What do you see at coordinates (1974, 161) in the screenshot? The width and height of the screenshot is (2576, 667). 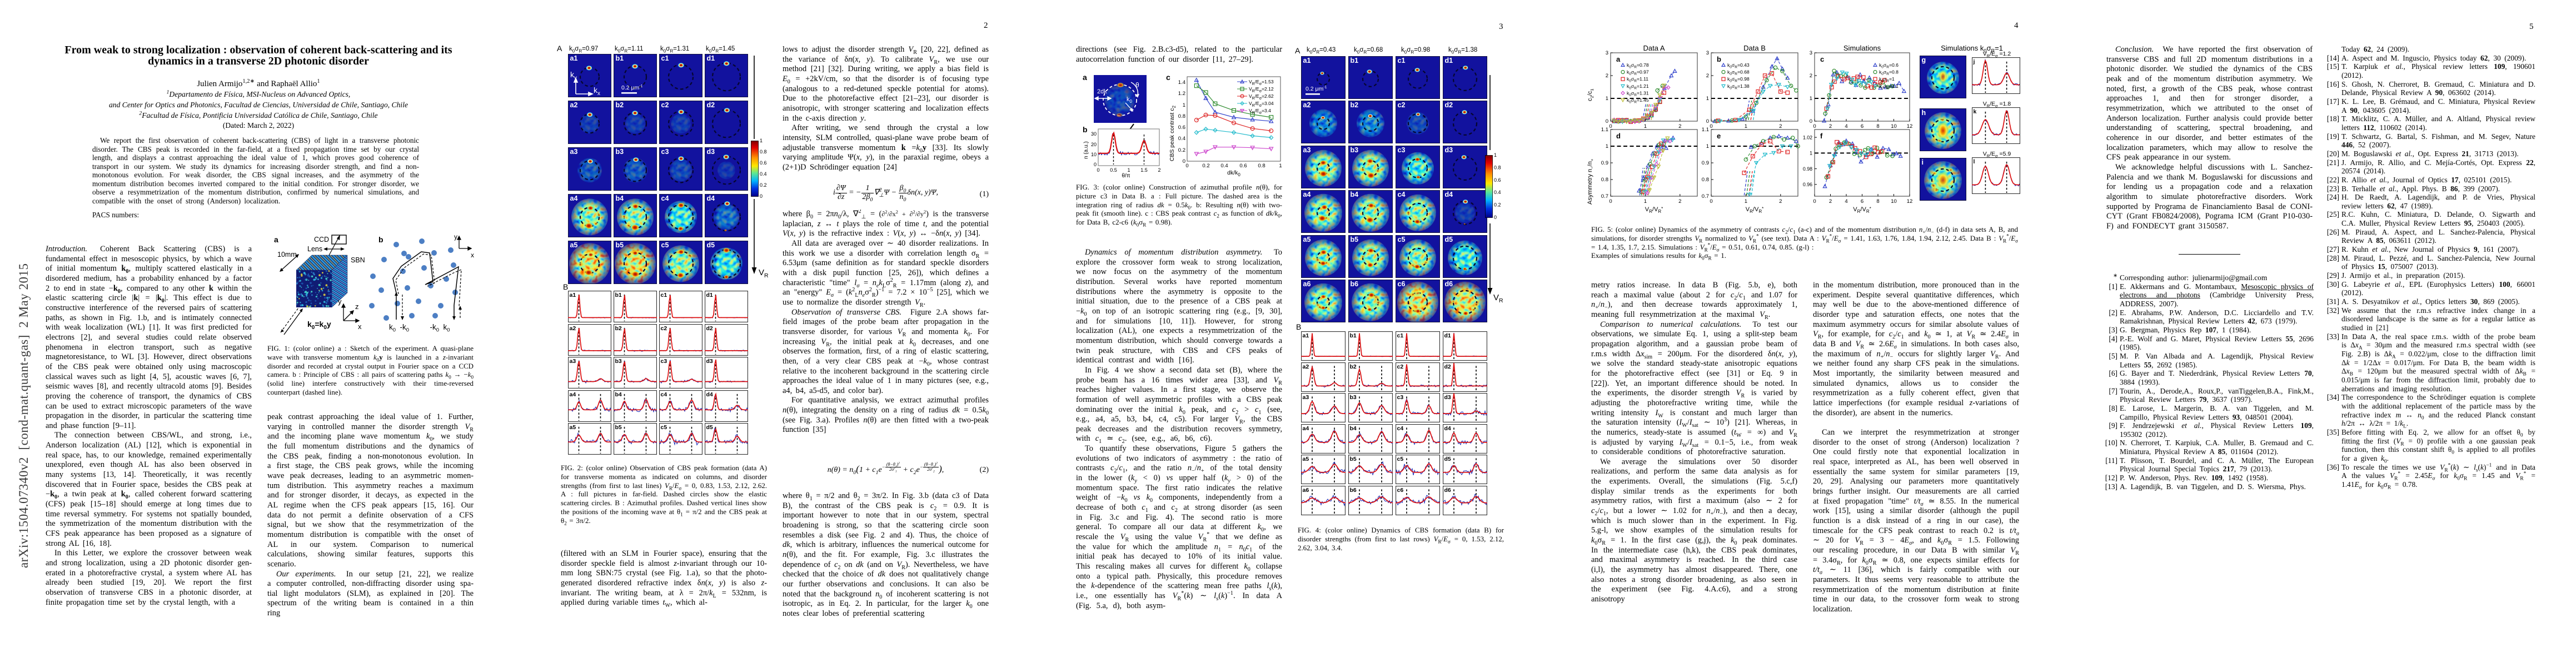 I see `svg-text: l` at bounding box center [1974, 161].